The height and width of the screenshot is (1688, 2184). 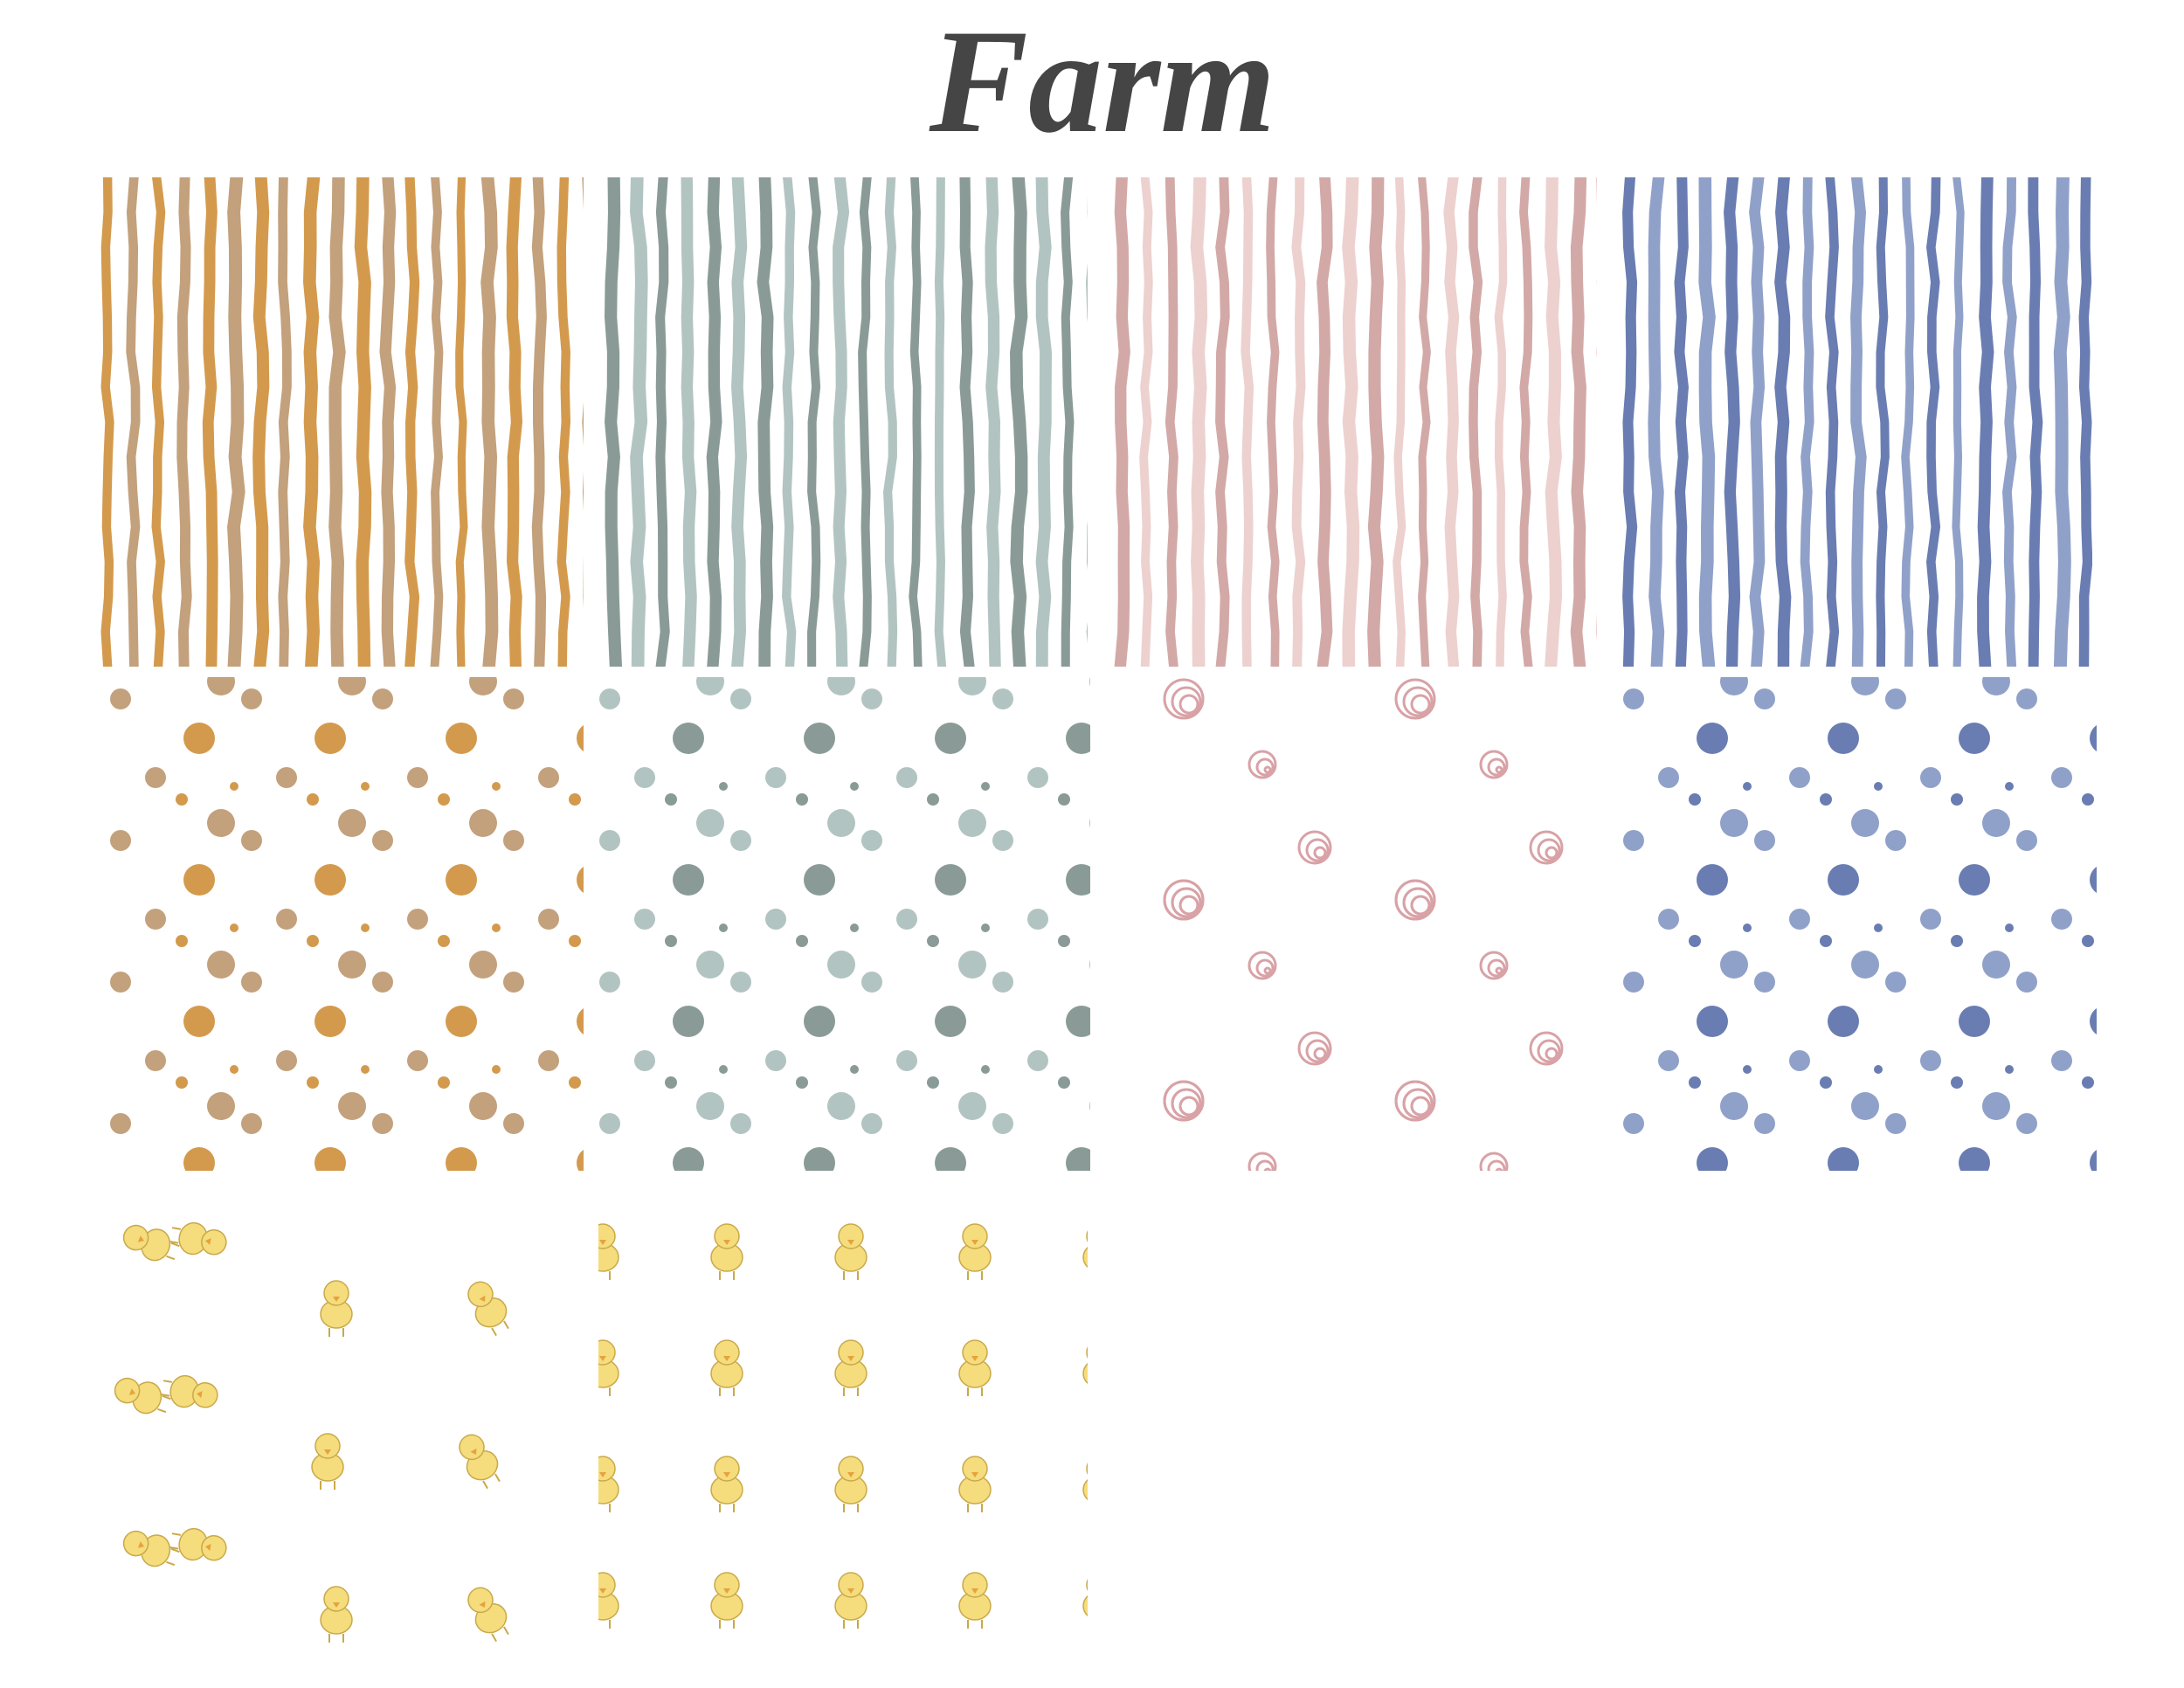 What do you see at coordinates (1102, 81) in the screenshot?
I see `title: Farm` at bounding box center [1102, 81].